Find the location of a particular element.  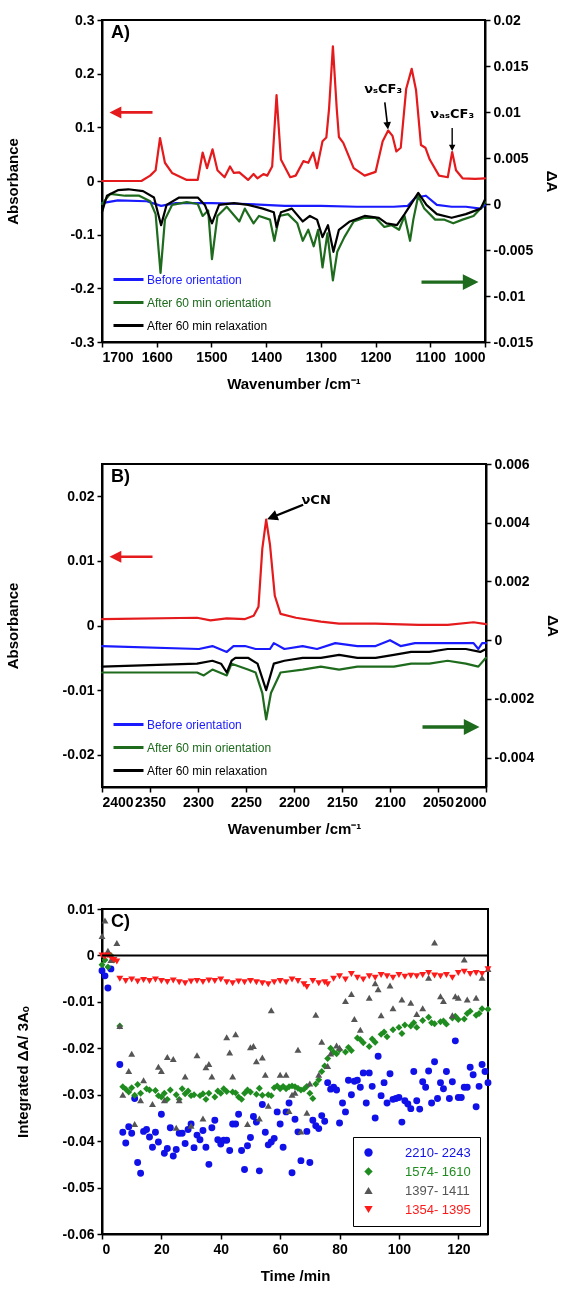

y-tick-label: -0.2 is located at coordinates (82, 287).